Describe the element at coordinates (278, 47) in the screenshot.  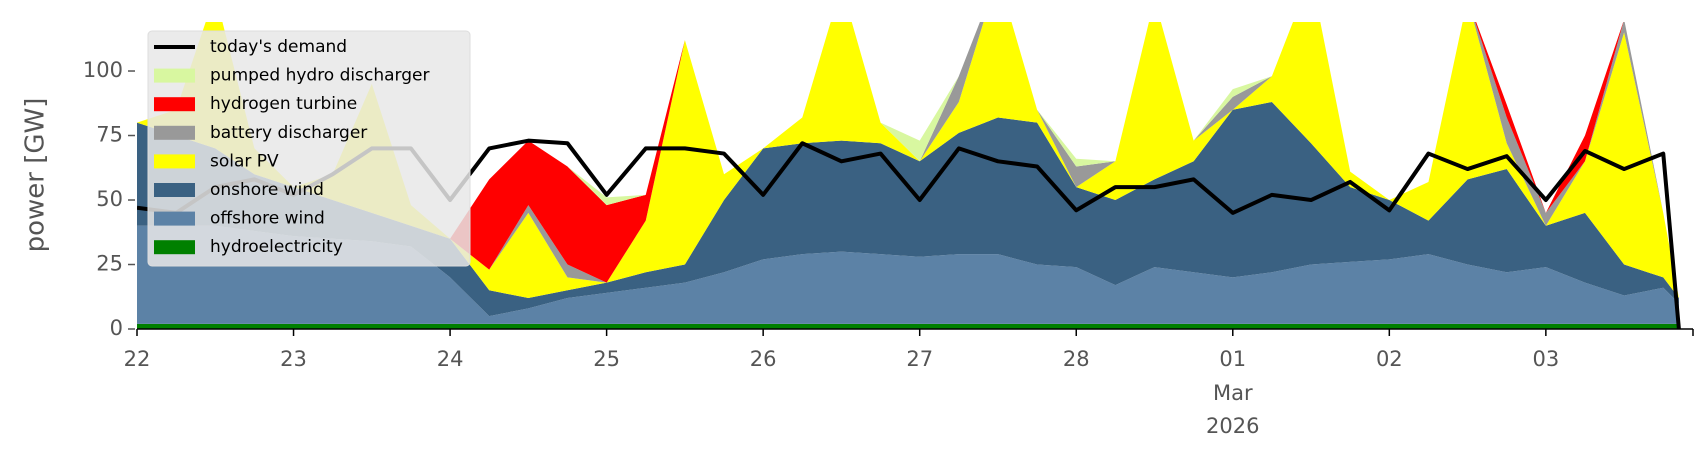
I see `legend-label: today's demand` at that location.